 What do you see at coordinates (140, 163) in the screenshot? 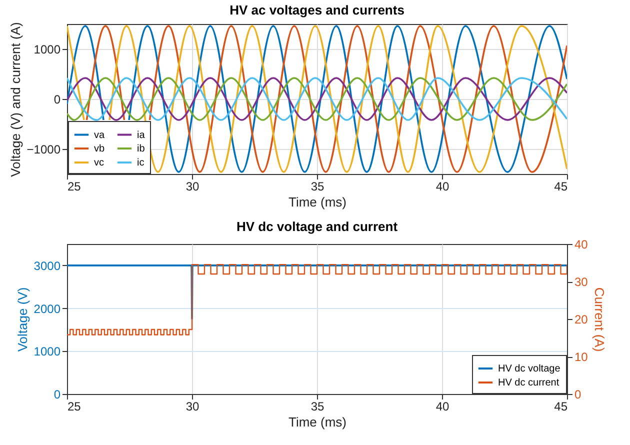
I see `legend-label: ic` at bounding box center [140, 163].